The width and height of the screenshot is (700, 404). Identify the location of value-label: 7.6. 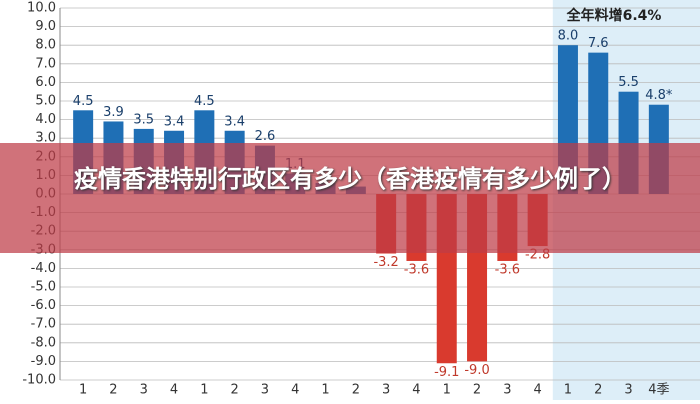
(598, 43).